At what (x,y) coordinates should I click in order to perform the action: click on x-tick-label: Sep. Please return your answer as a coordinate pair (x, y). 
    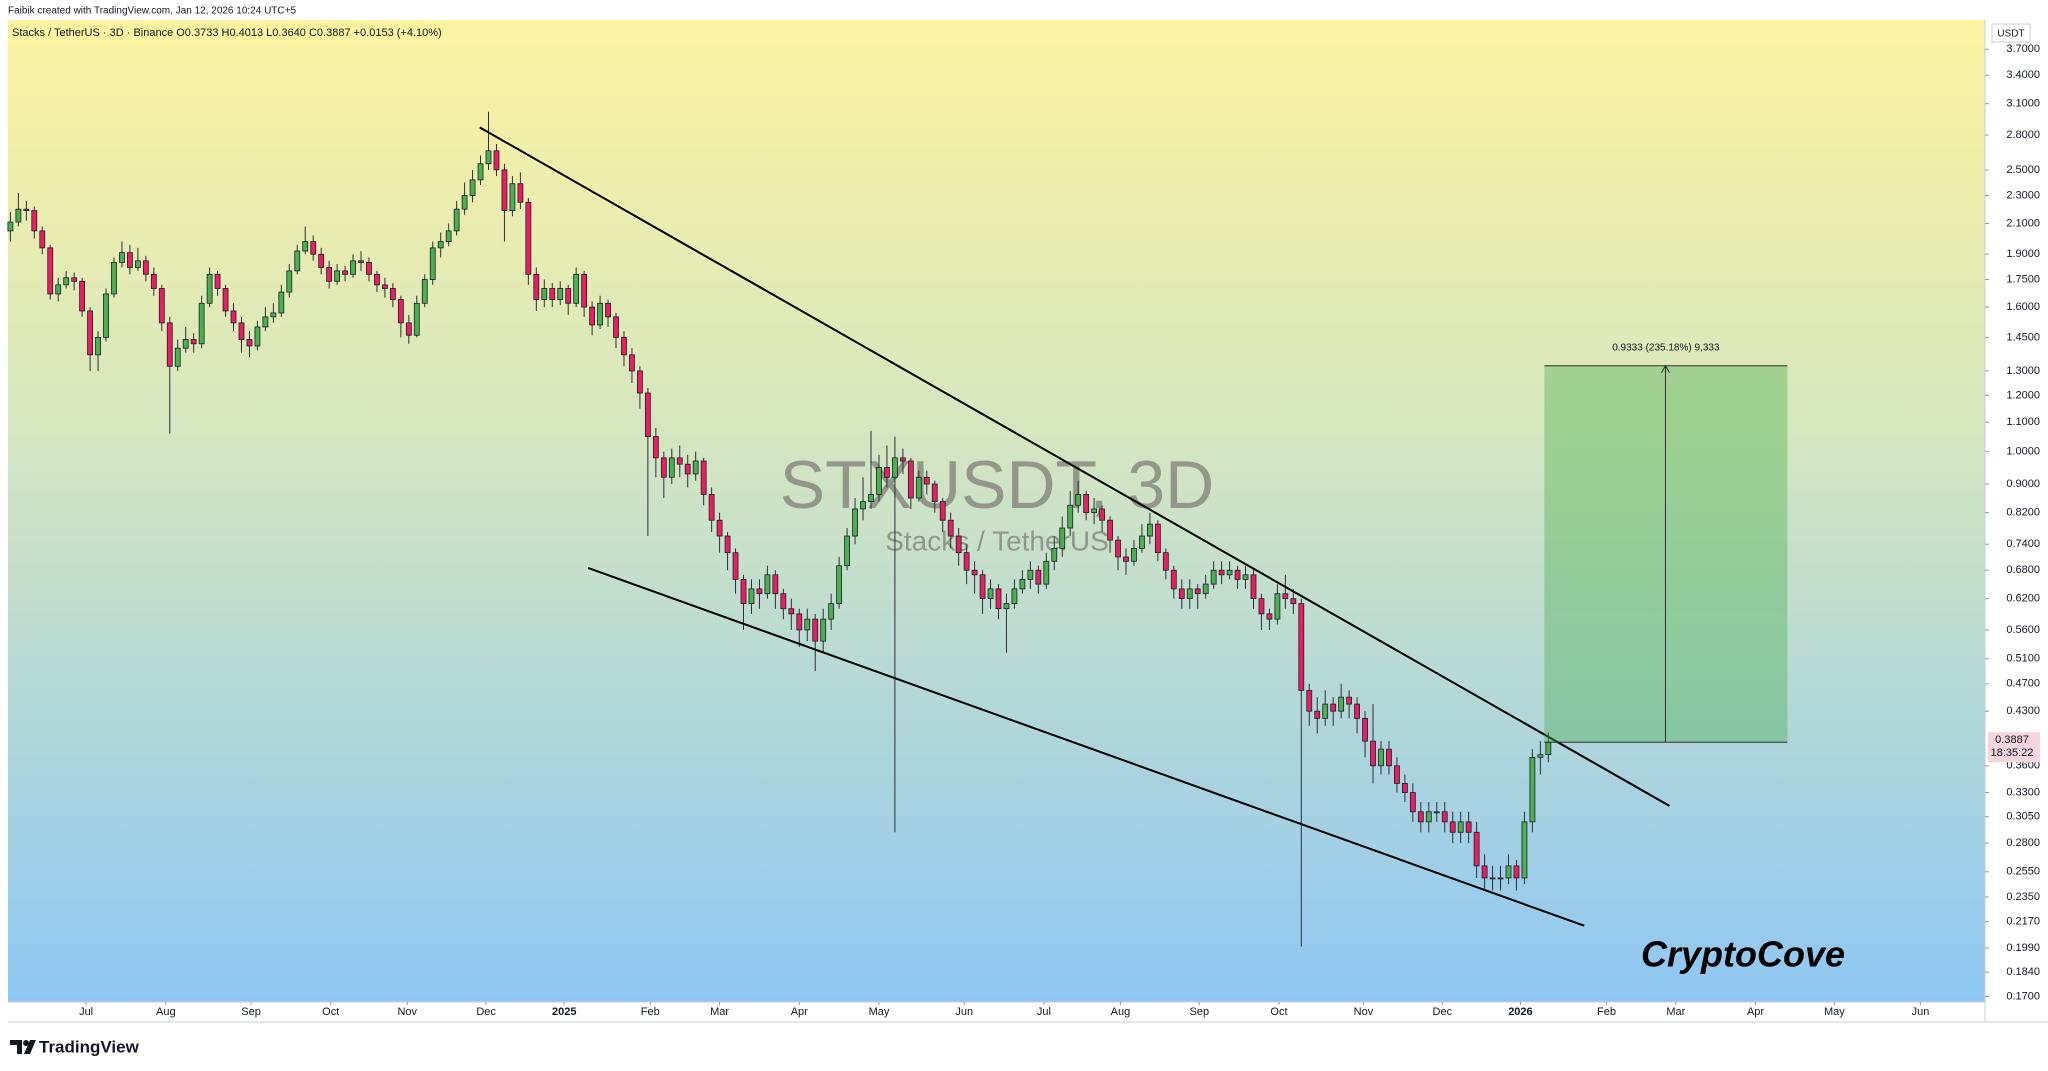
    Looking at the image, I should click on (1200, 1012).